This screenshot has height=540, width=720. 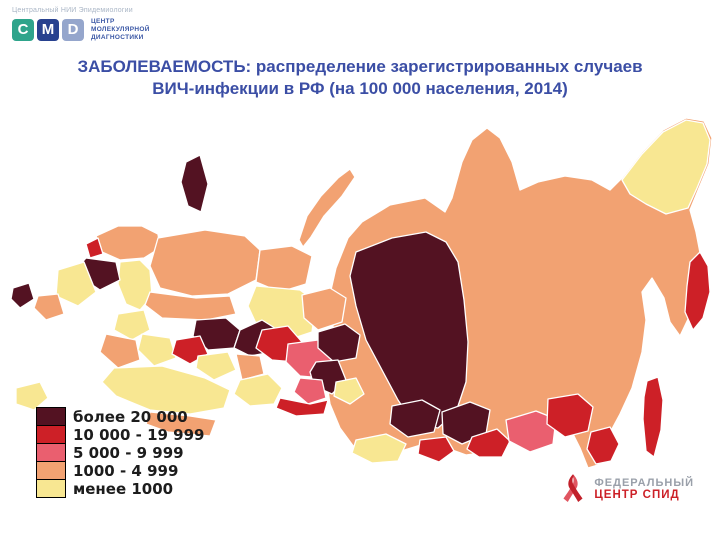 I want to click on federal-aids-center-logo: ФЕДЕРАЛЬНЫЙ ЦЕНТР СПИД, so click(x=627, y=489).